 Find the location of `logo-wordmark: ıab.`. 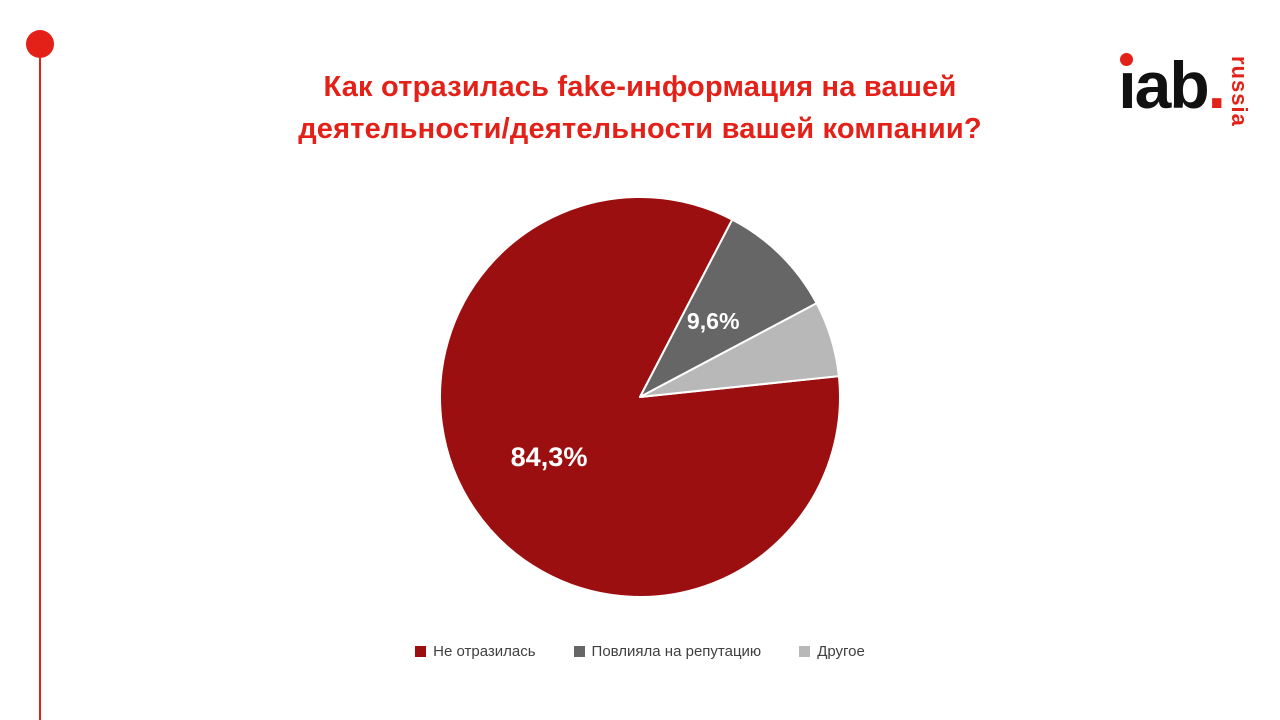

logo-wordmark: ıab. is located at coordinates (1172, 85).